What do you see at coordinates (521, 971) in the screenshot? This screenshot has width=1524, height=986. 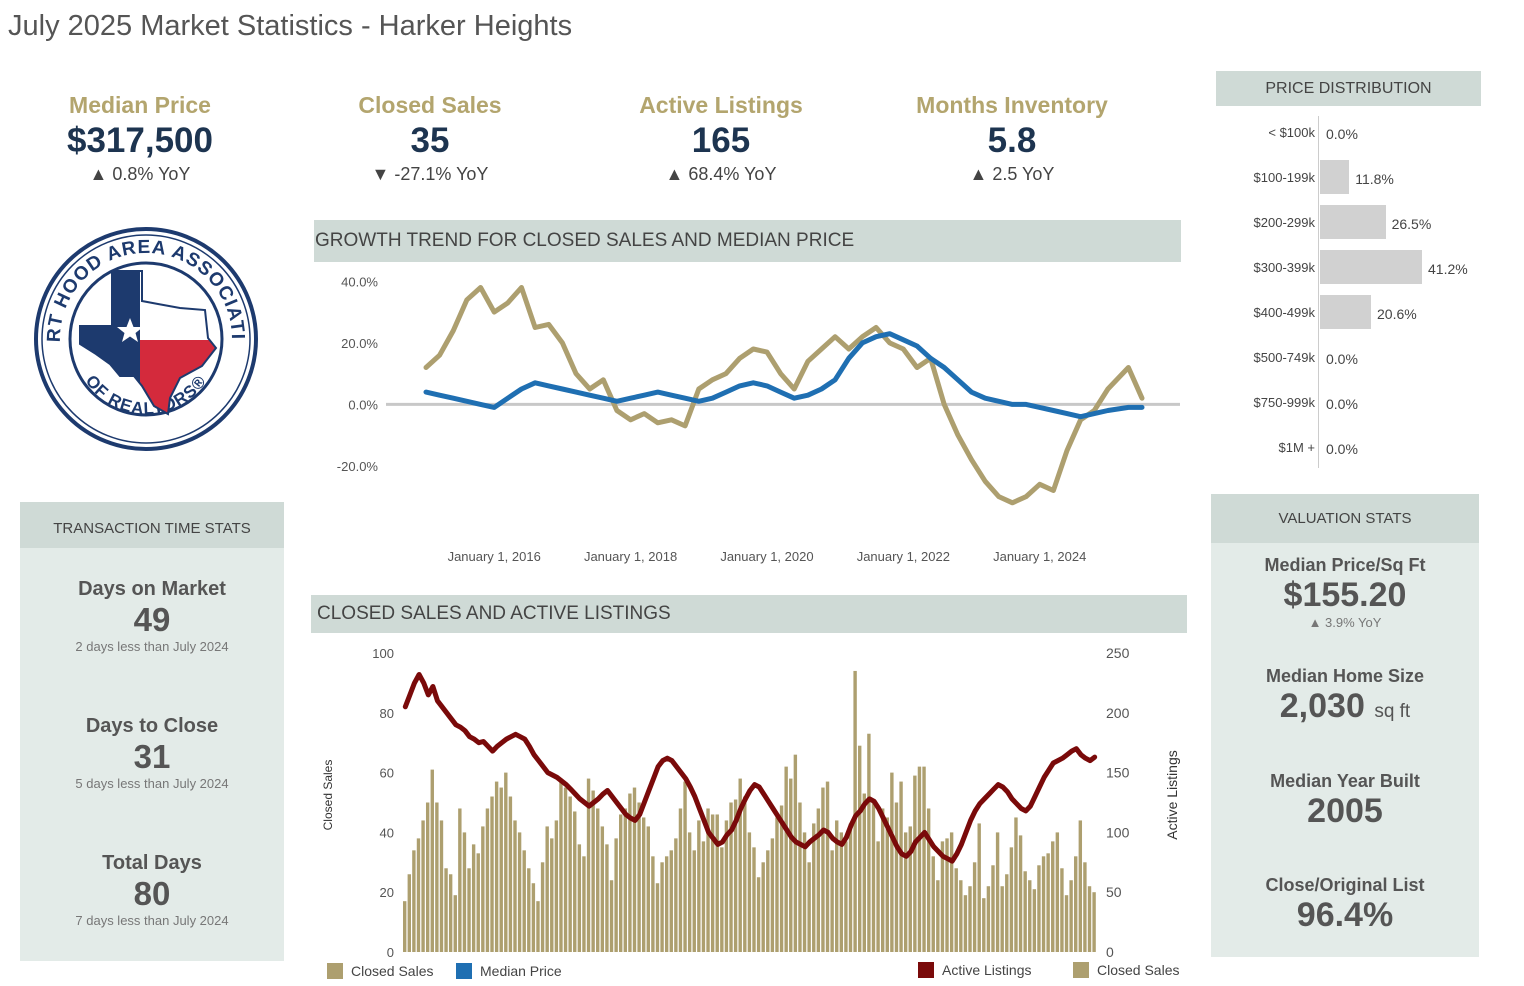 I see `legend-label: Median Price` at bounding box center [521, 971].